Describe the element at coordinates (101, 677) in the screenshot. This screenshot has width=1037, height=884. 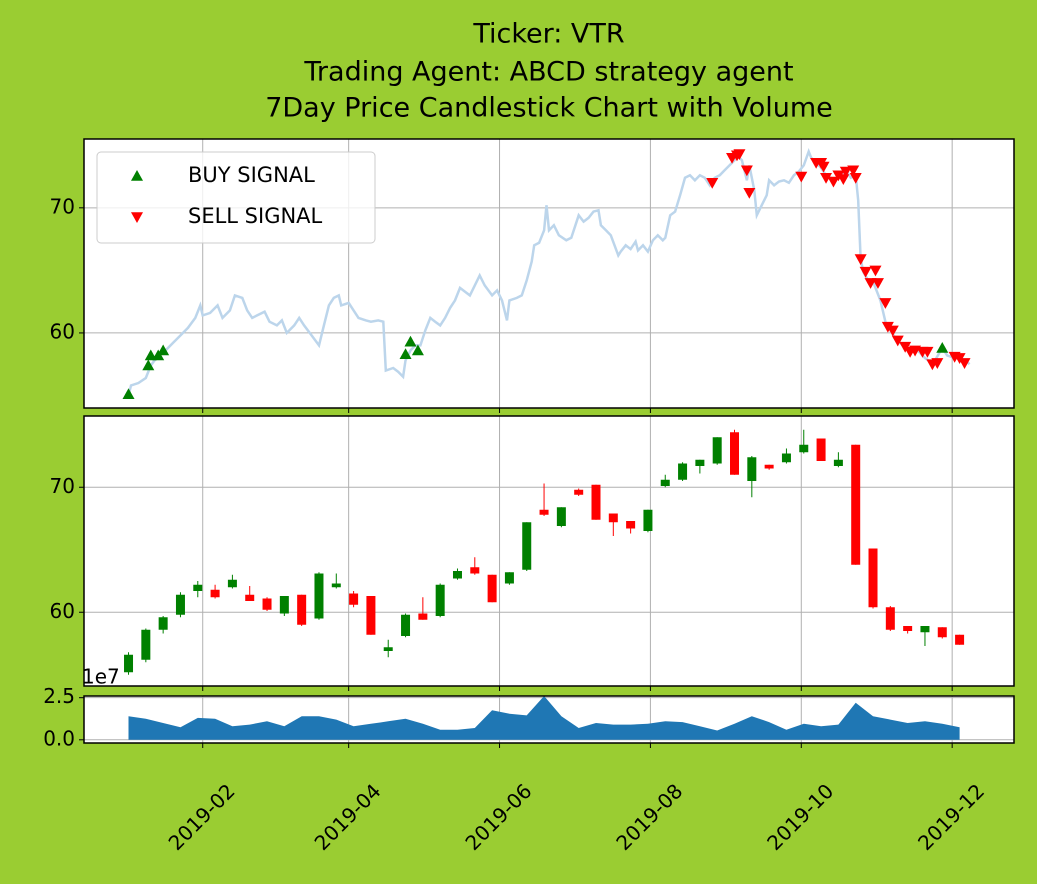
I see `offset-text: 1e7` at that location.